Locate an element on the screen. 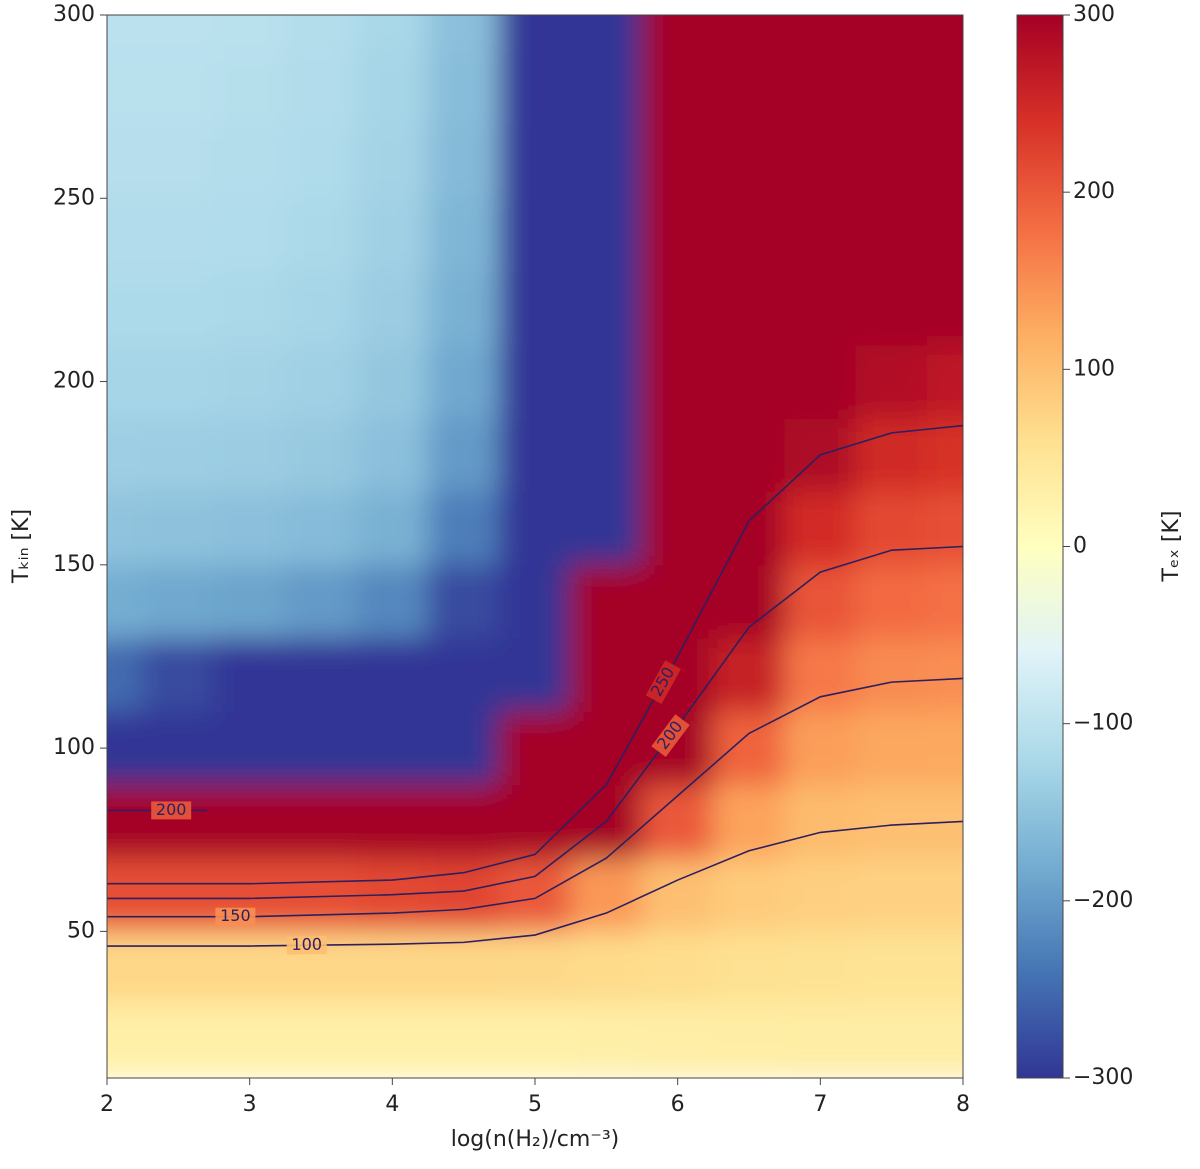  colorbar-tick-label: 300 is located at coordinates (1094, 14).